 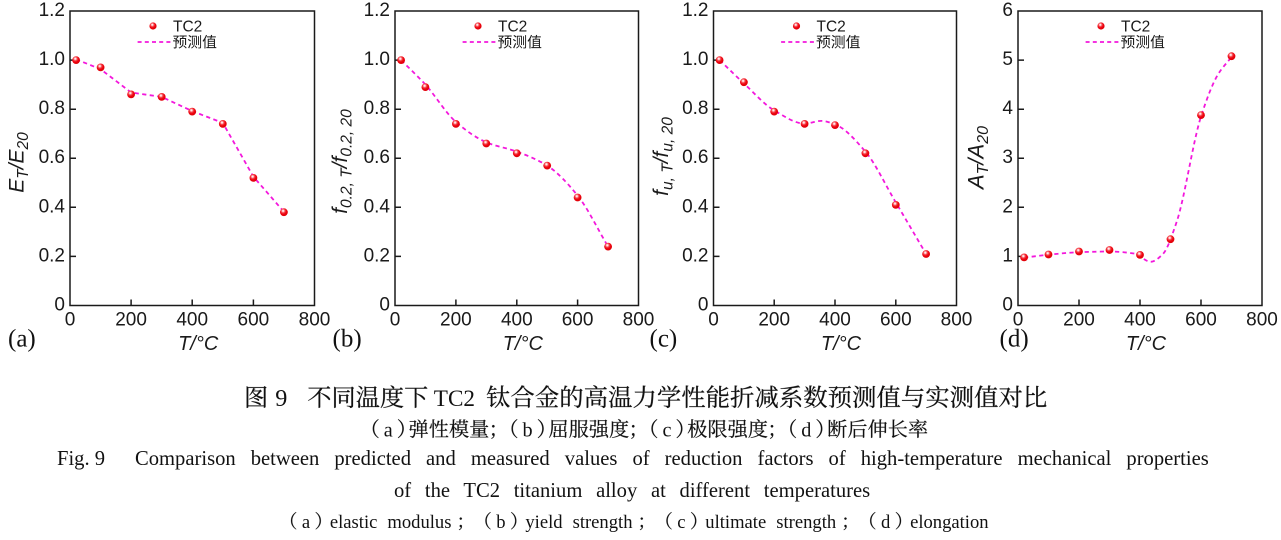 What do you see at coordinates (347, 339) in the screenshot?
I see `svg-text: (b)` at bounding box center [347, 339].